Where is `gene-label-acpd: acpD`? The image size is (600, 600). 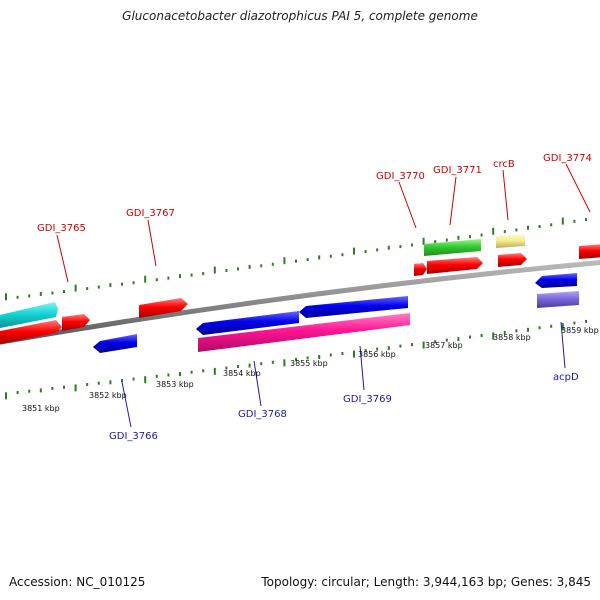
gene-label-acpd: acpD is located at coordinates (566, 377).